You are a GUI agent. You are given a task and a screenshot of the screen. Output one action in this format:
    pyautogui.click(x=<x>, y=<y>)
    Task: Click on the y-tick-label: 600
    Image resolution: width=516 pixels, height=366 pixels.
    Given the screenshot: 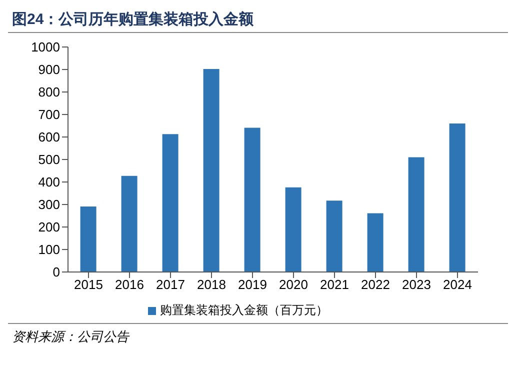 What is the action you would take?
    pyautogui.click(x=49, y=137)
    